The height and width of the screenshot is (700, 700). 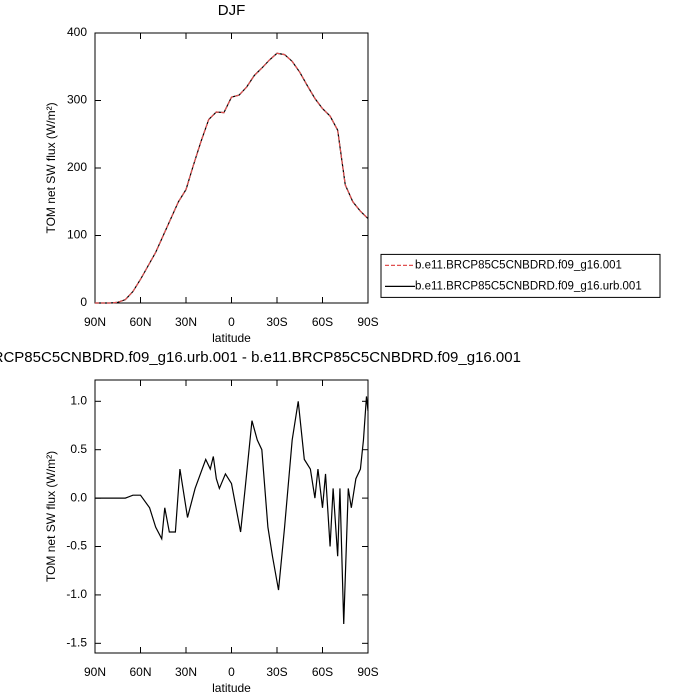 I want to click on y-tick-label: 0, so click(x=83, y=302).